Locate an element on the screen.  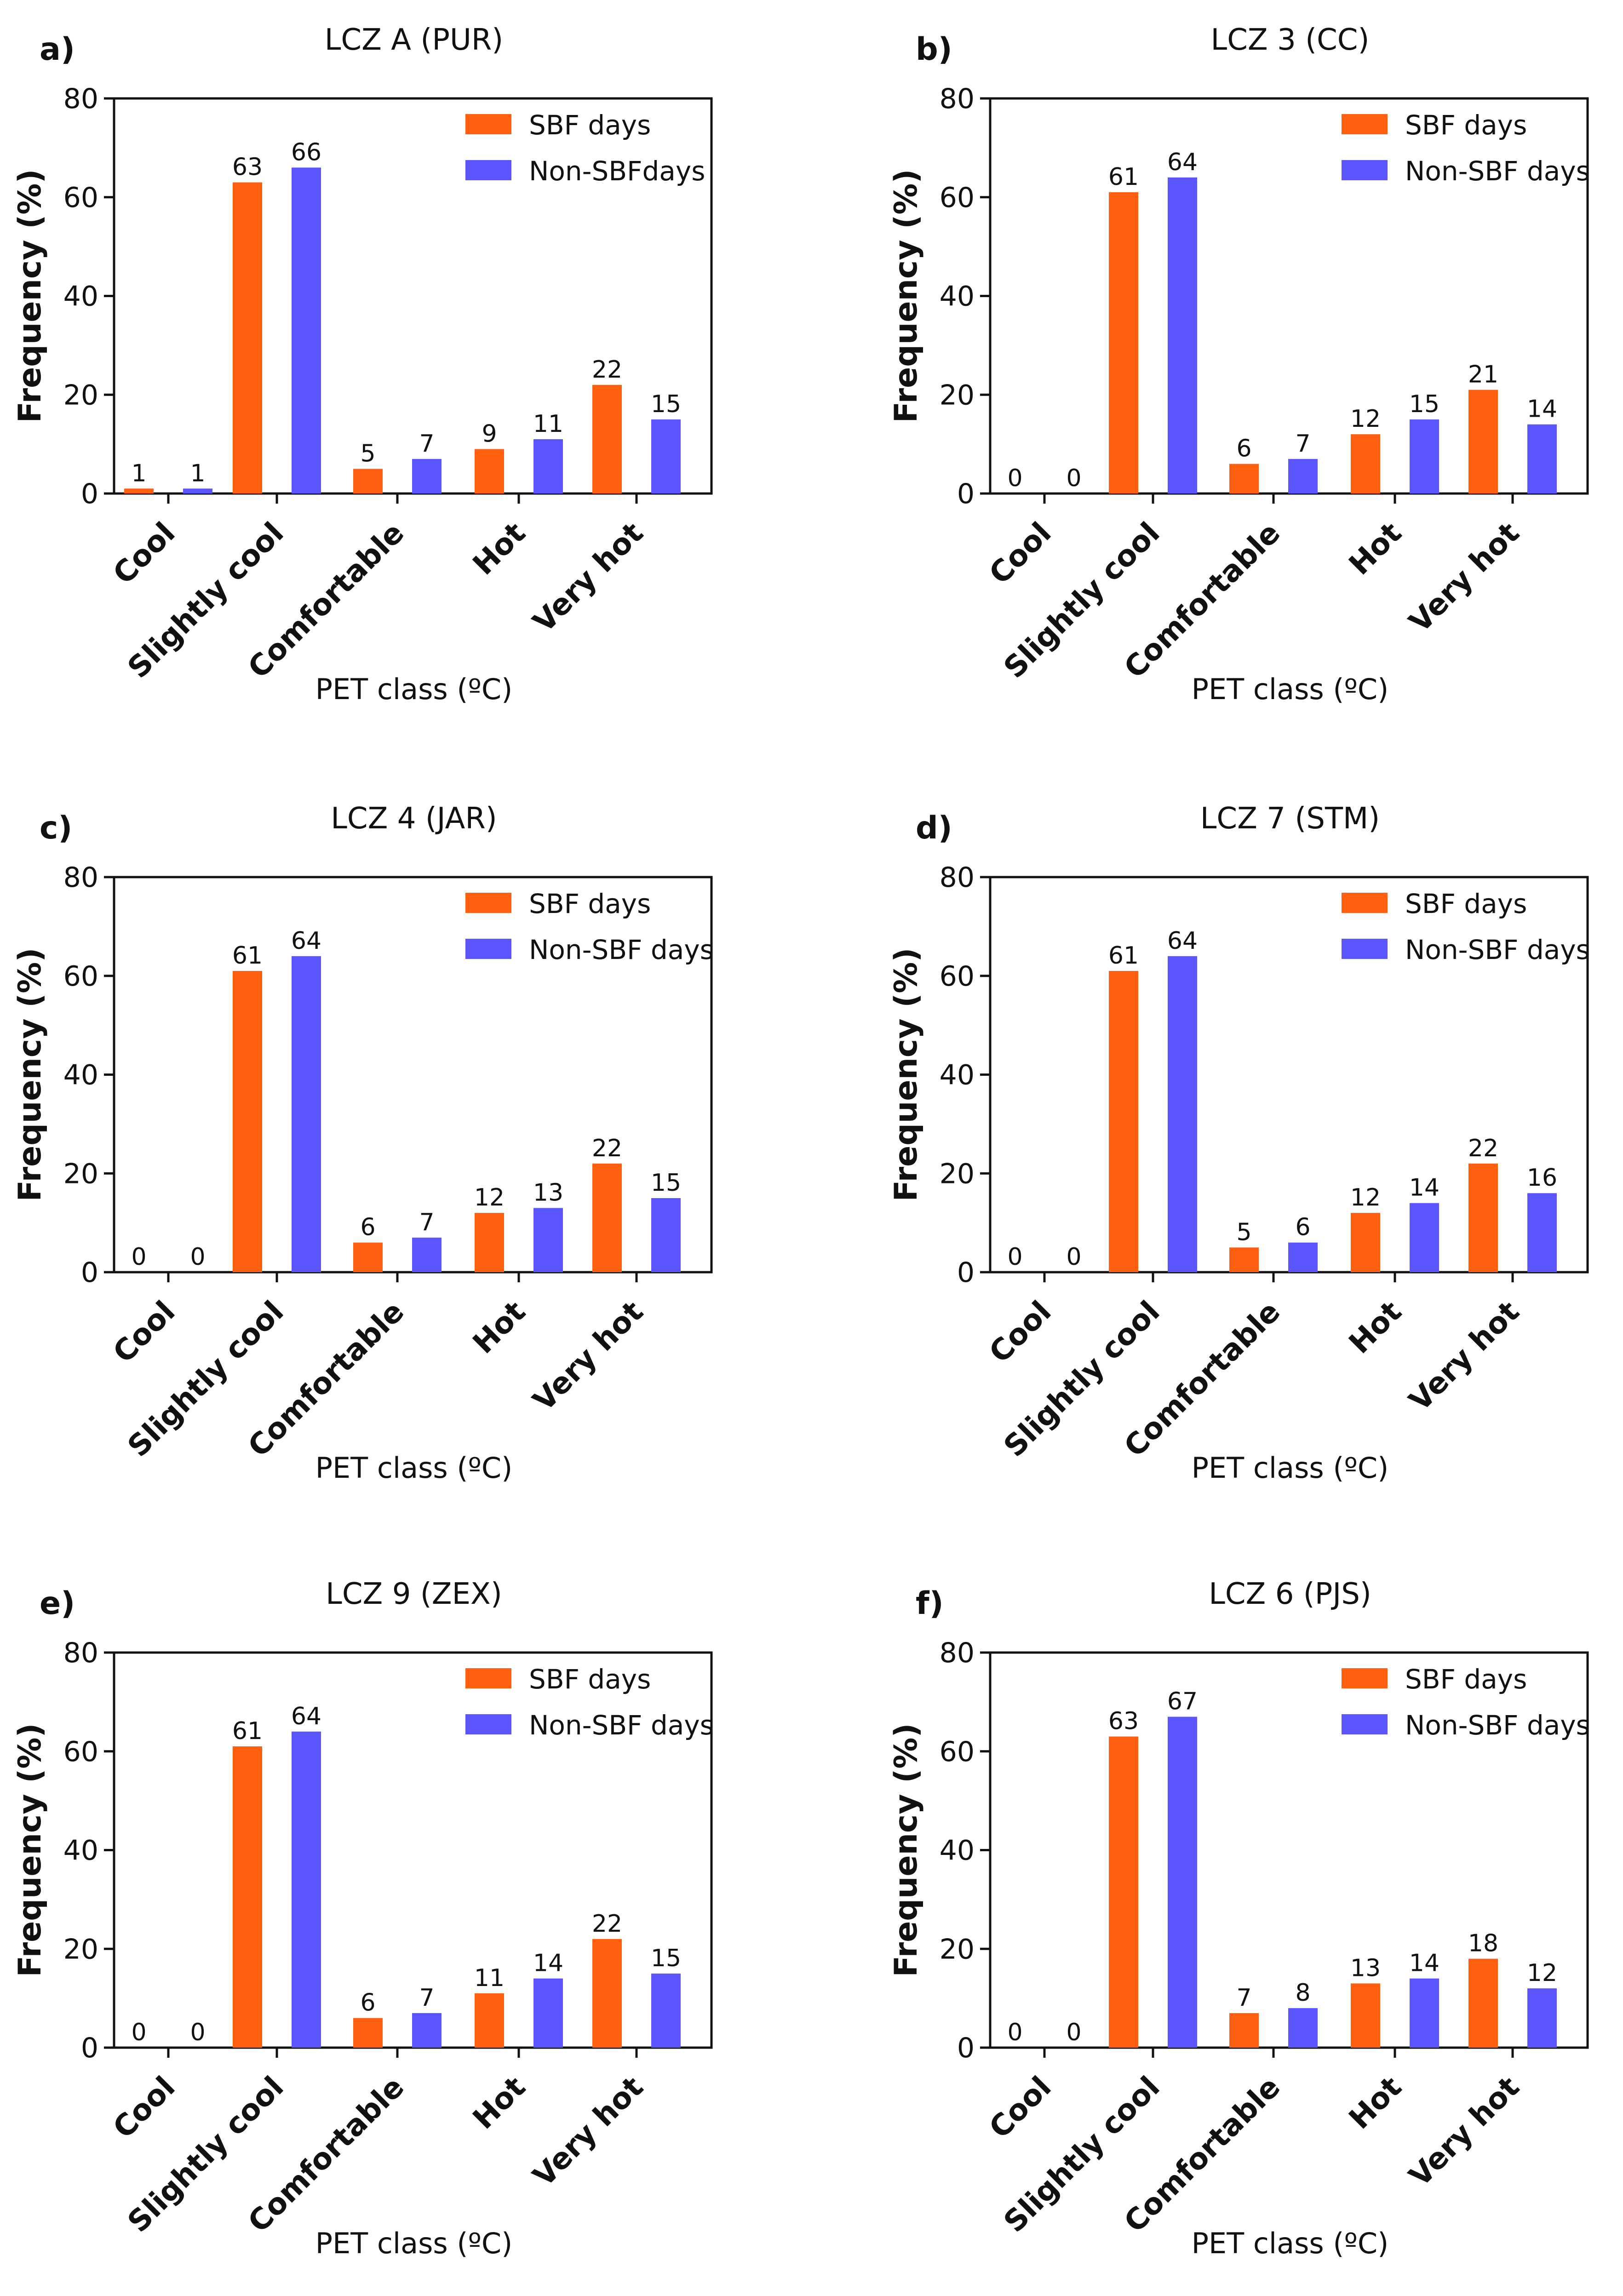
data-label: 16 is located at coordinates (1542, 1178).